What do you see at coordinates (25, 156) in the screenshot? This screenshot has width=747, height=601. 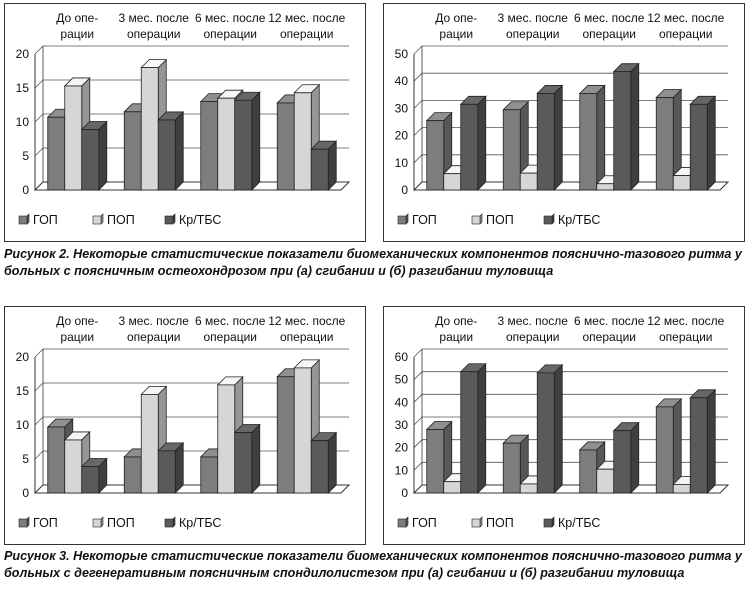 I see `y-tick-label: 5` at bounding box center [25, 156].